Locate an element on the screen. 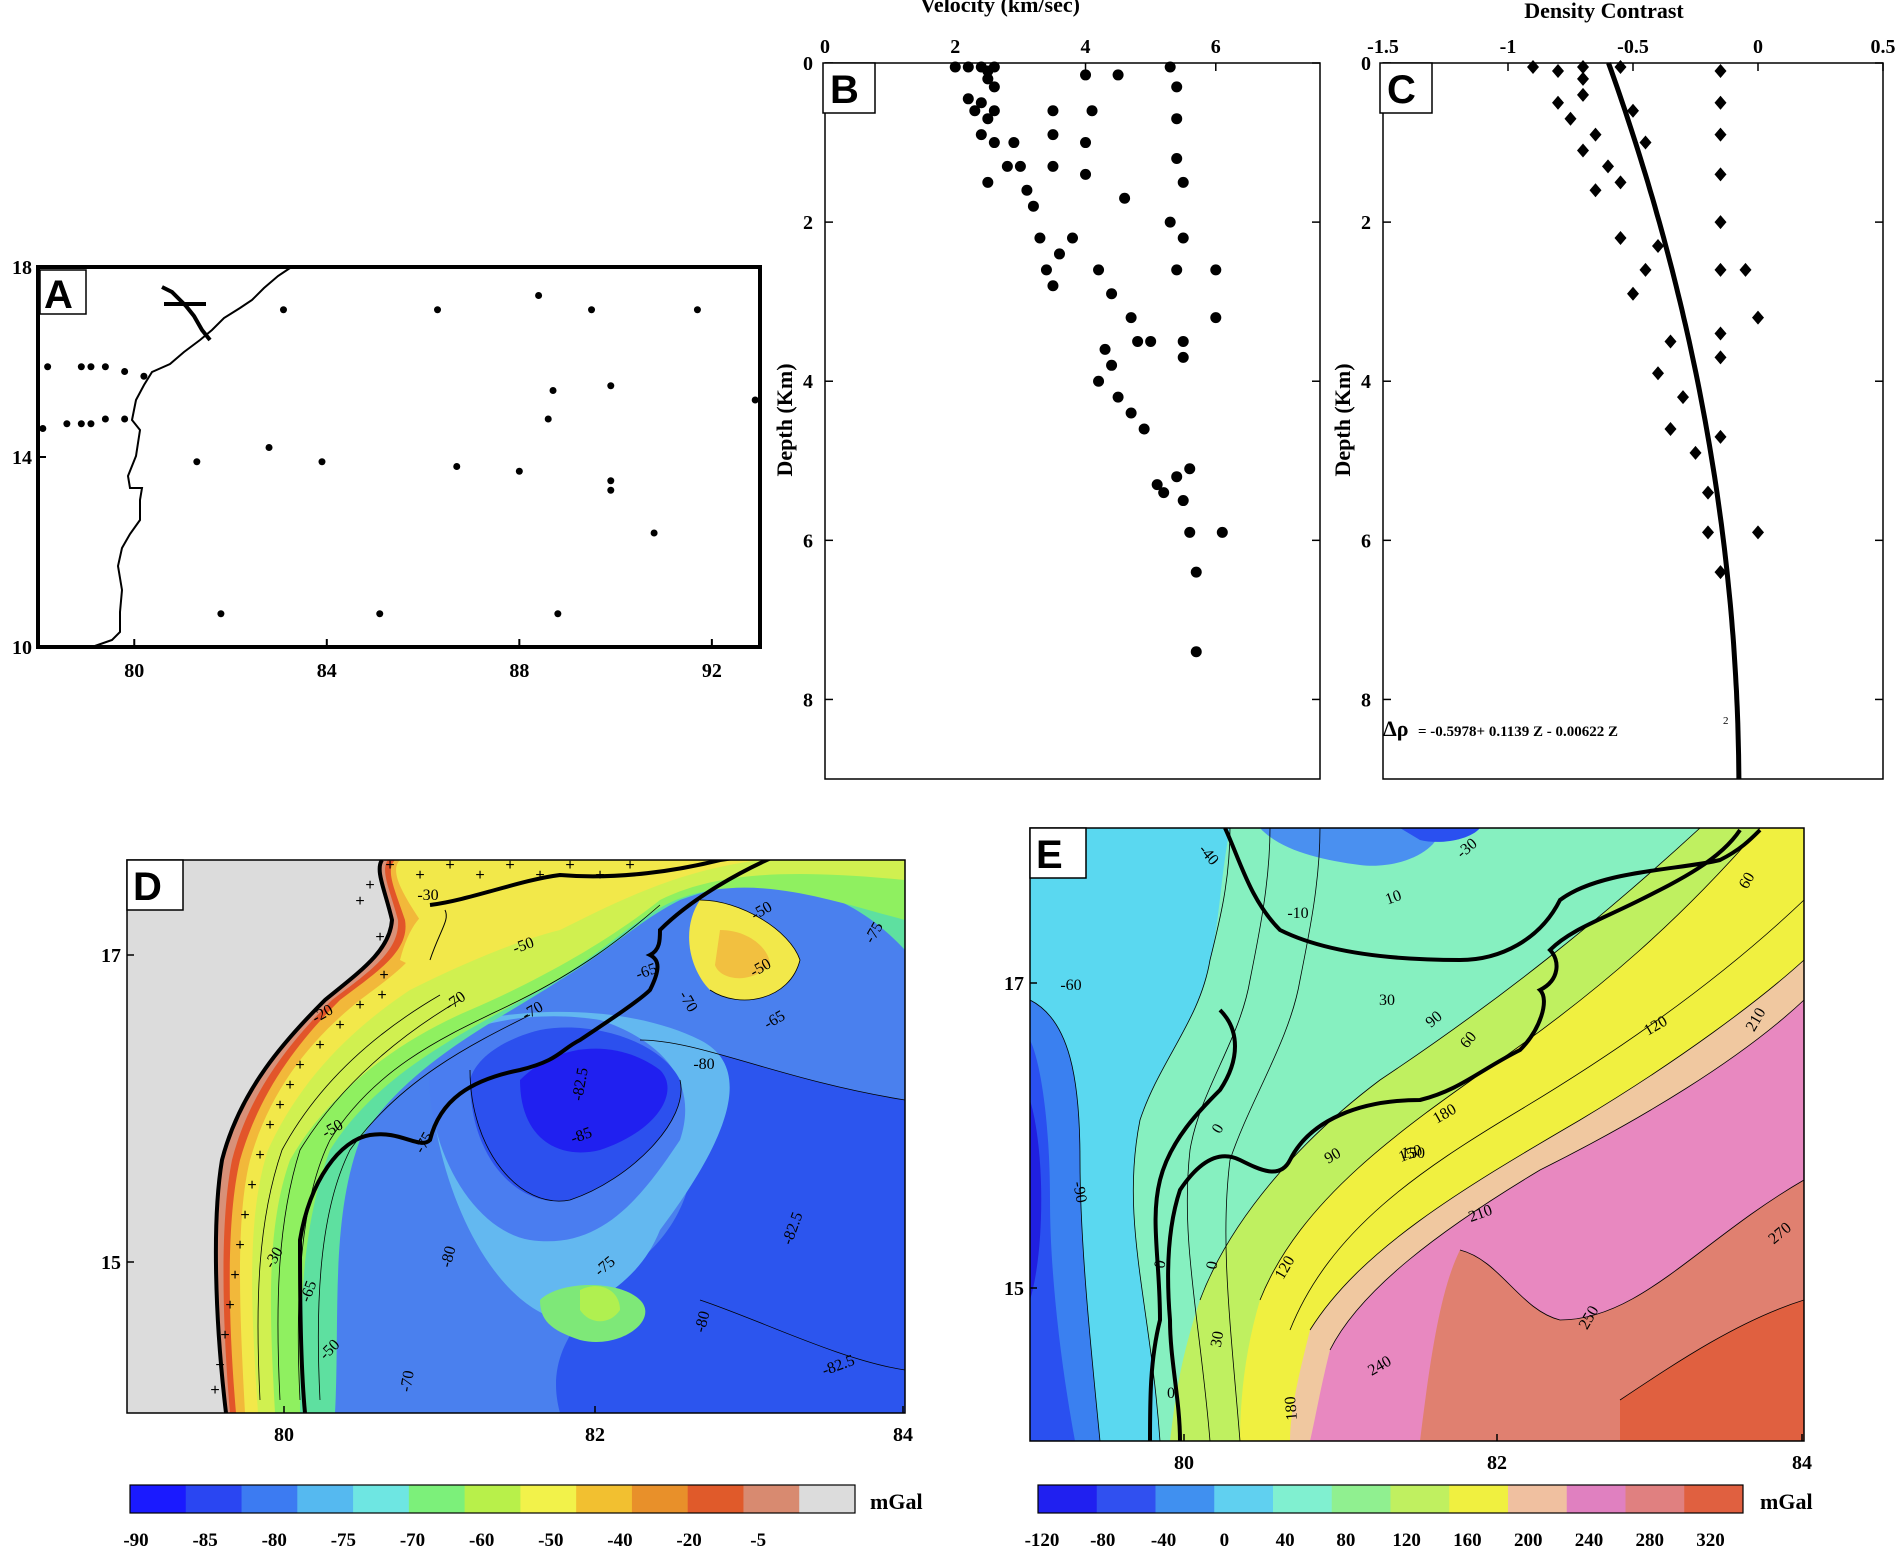  panel-b-label: B is located at coordinates (844, 90).